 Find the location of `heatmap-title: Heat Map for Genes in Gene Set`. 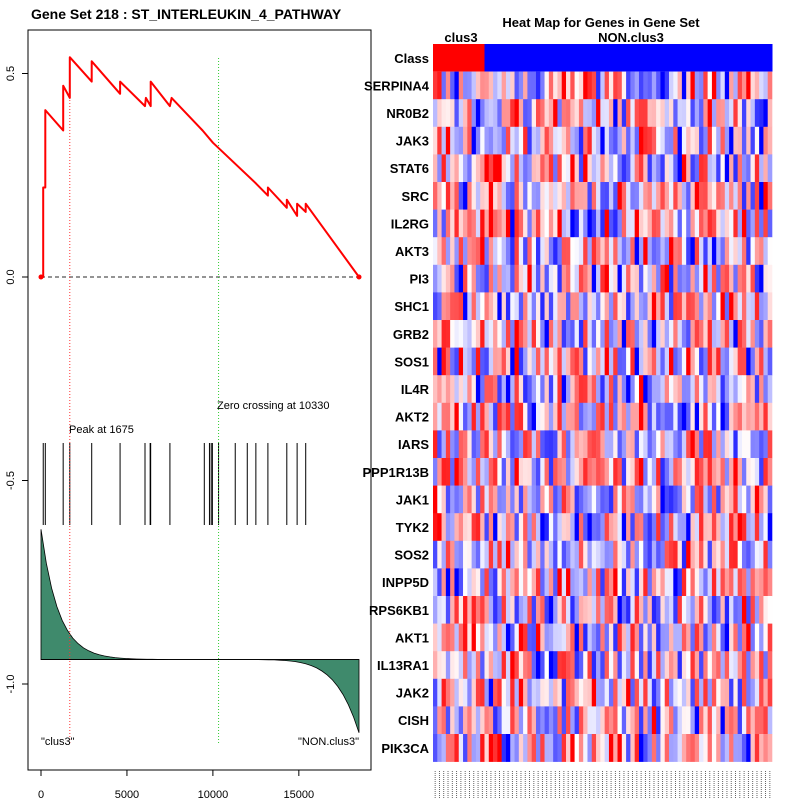

heatmap-title: Heat Map for Genes in Gene Set is located at coordinates (601, 22).